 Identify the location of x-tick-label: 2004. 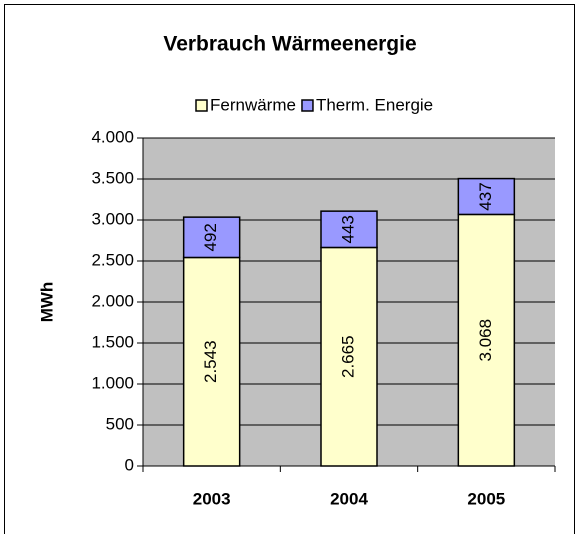
(349, 498).